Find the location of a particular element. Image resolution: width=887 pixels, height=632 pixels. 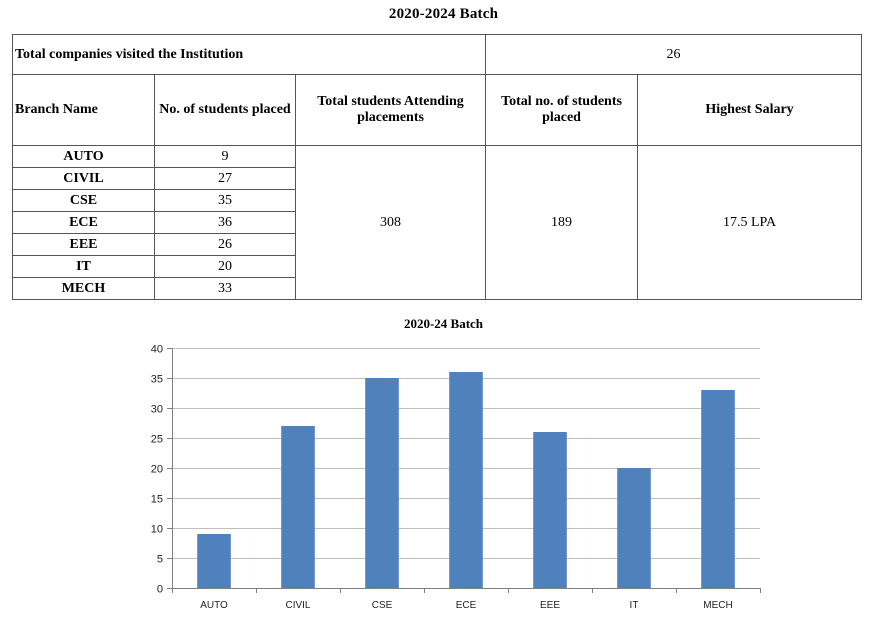

x-tick-label: IT is located at coordinates (634, 605).